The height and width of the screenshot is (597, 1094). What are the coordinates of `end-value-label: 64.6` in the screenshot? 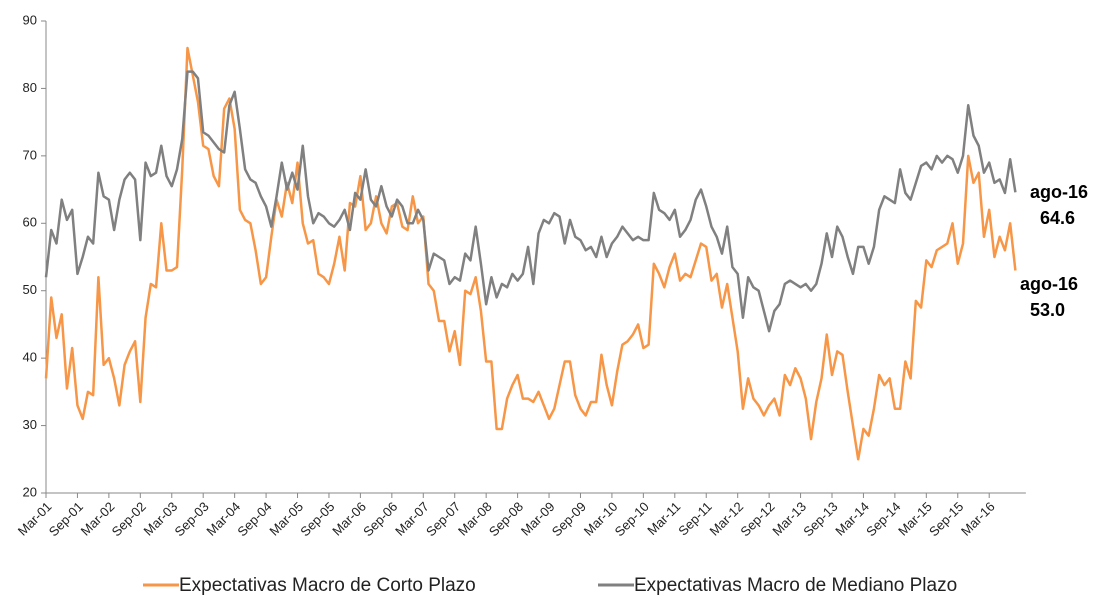 It's located at (1057, 218).